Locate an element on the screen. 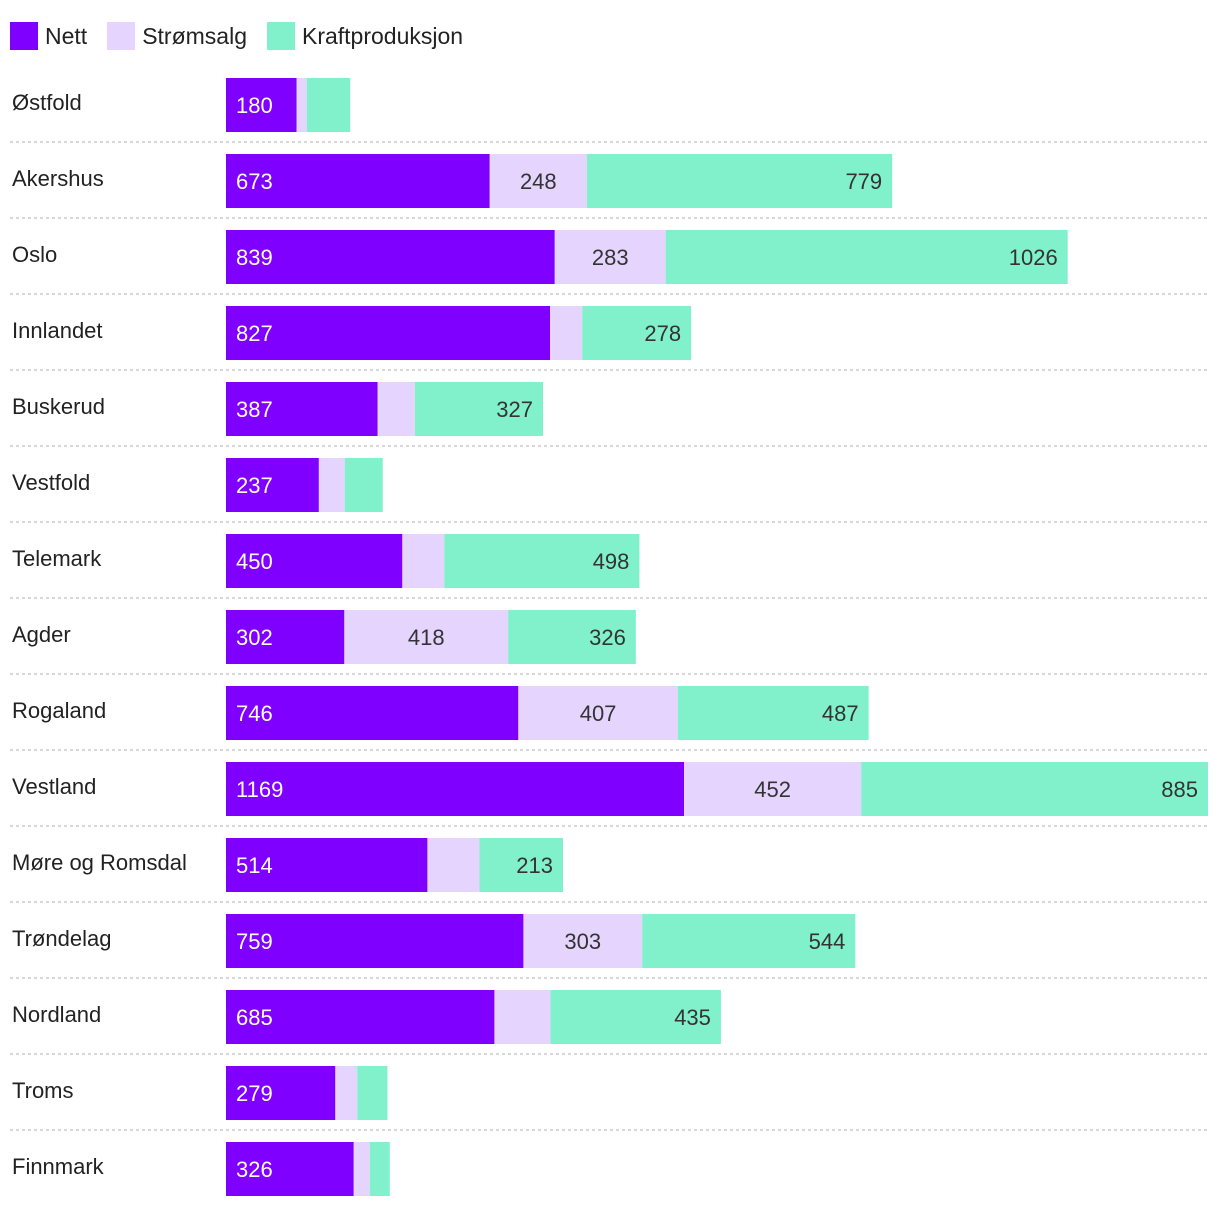  data-label-ostfold-nett: 180 is located at coordinates (254, 105).